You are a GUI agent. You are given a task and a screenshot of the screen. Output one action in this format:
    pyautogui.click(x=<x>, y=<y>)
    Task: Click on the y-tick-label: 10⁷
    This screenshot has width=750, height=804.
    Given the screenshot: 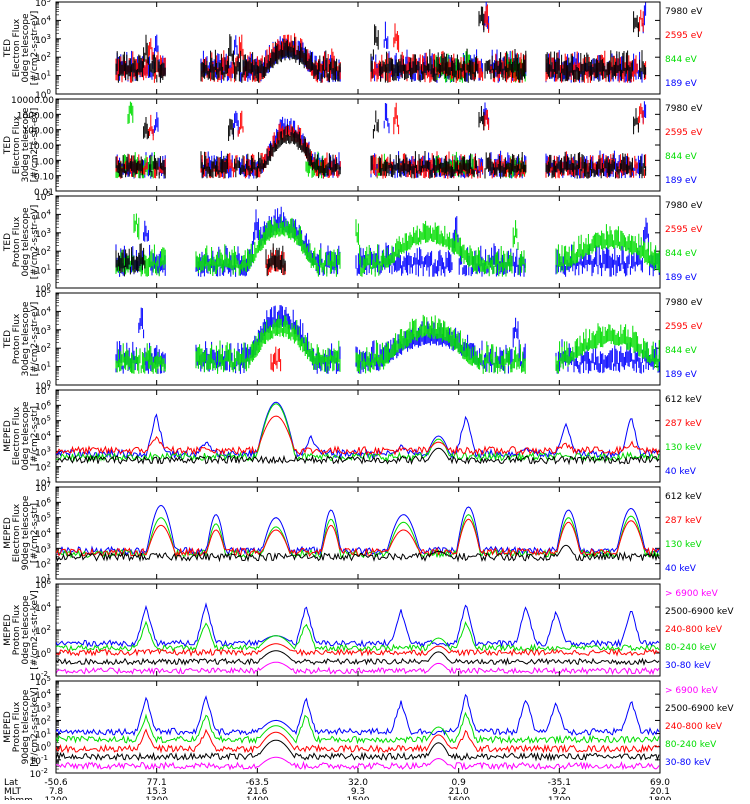 What is the action you would take?
    pyautogui.click(x=43, y=487)
    